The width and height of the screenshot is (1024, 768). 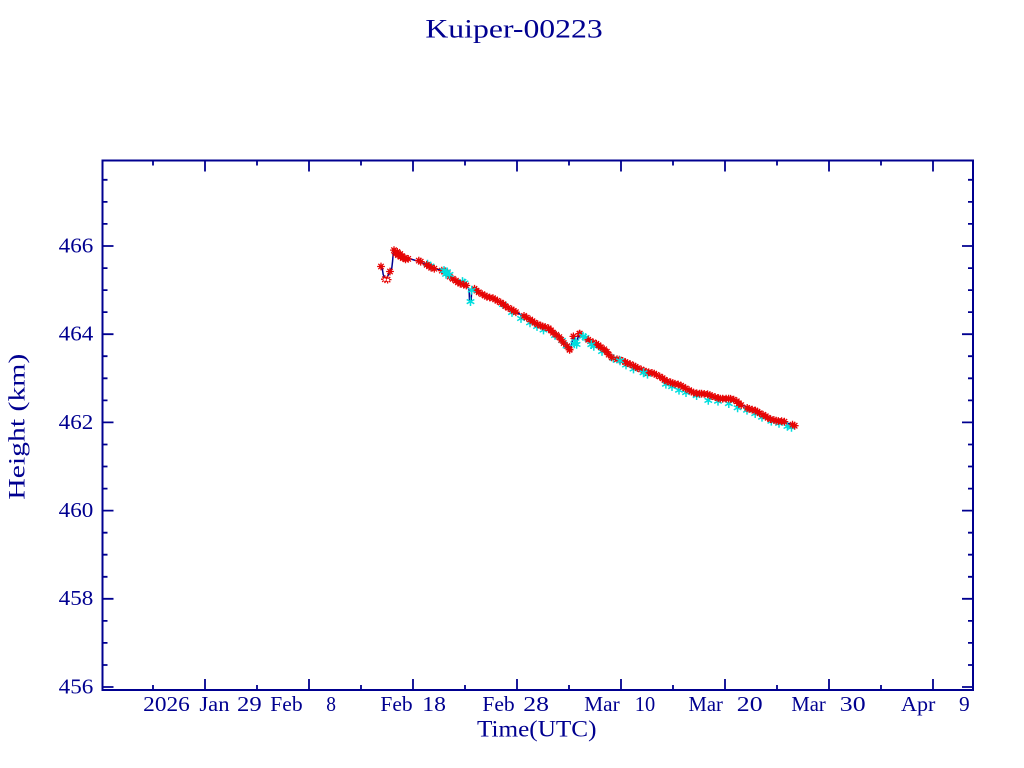 What do you see at coordinates (537, 729) in the screenshot?
I see `svg-text: Time(UTC)` at bounding box center [537, 729].